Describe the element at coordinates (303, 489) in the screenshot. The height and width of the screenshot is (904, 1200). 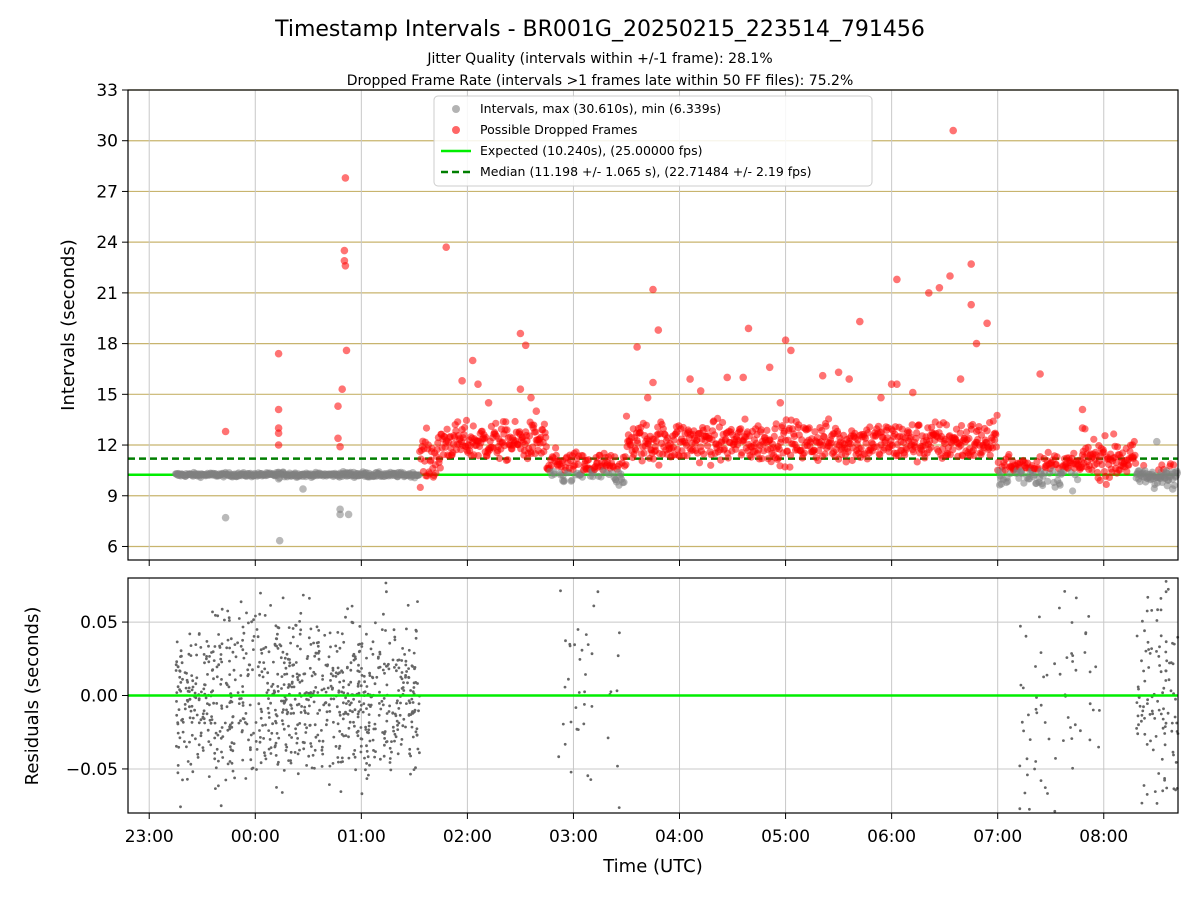
I see `interval-point` at that location.